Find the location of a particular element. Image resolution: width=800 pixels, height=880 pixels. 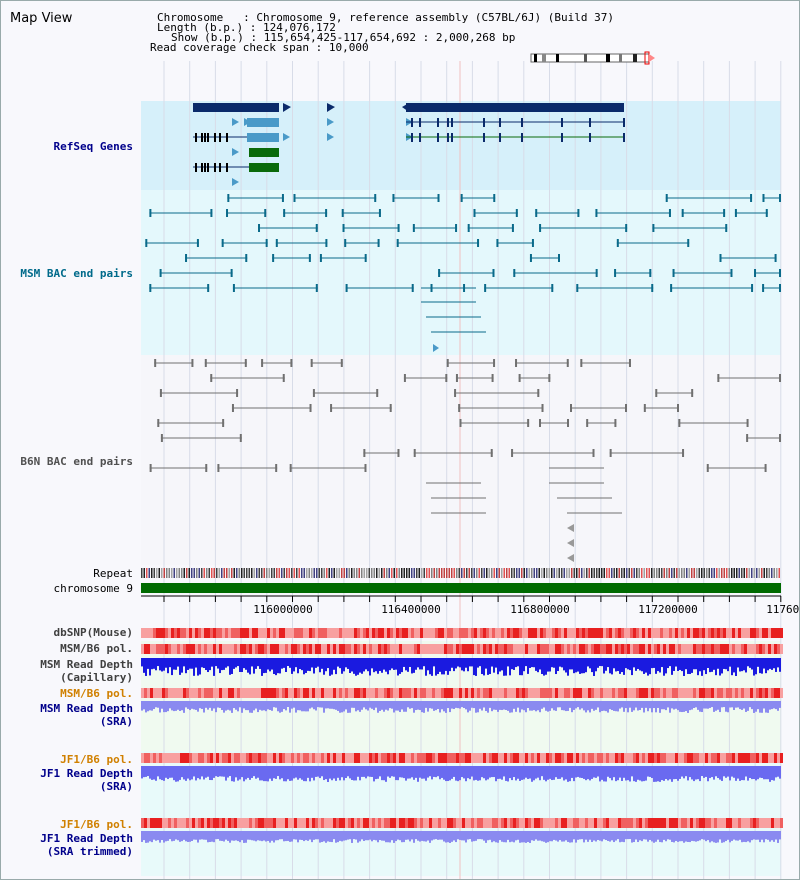

track-label-msm-bac: MSM BAC end pairs is located at coordinates (76, 273).